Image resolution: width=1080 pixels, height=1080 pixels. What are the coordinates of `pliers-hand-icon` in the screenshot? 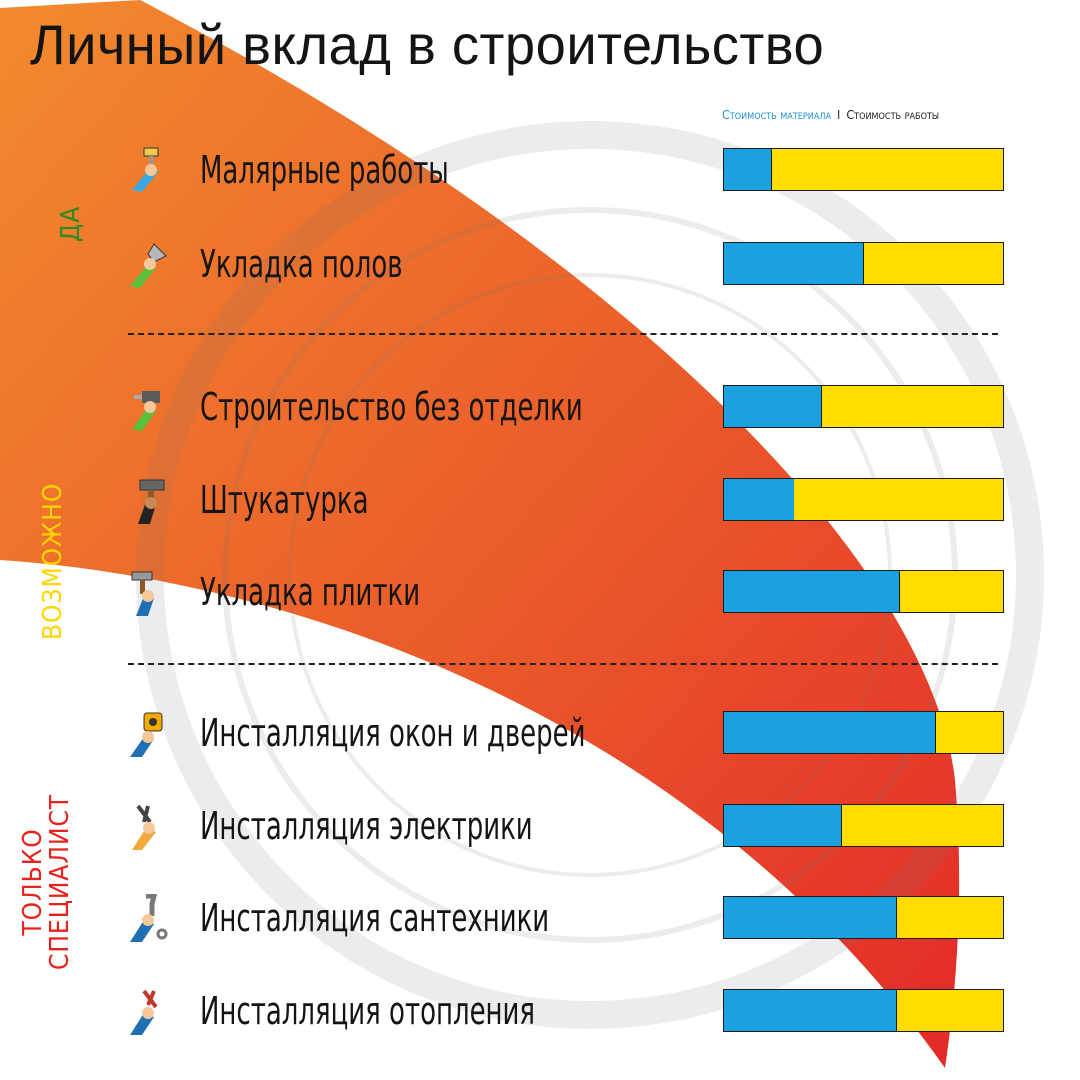 It's located at (148, 826).